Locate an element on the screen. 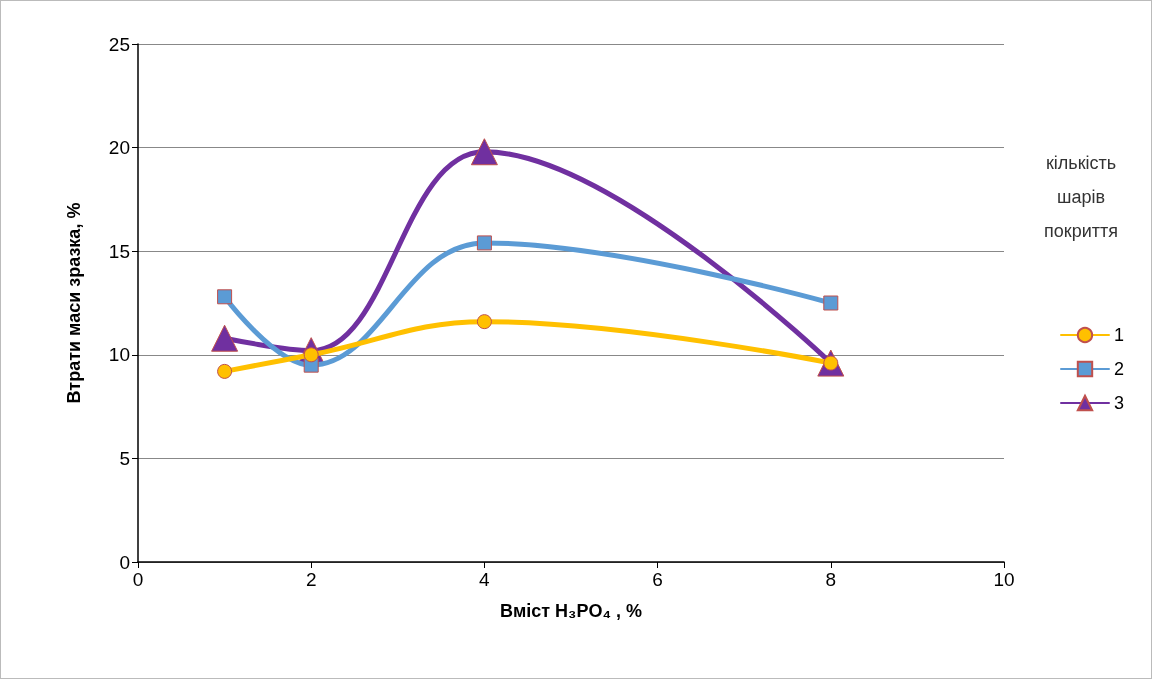 The image size is (1152, 679). y-tick-label: 10 is located at coordinates (119, 355).